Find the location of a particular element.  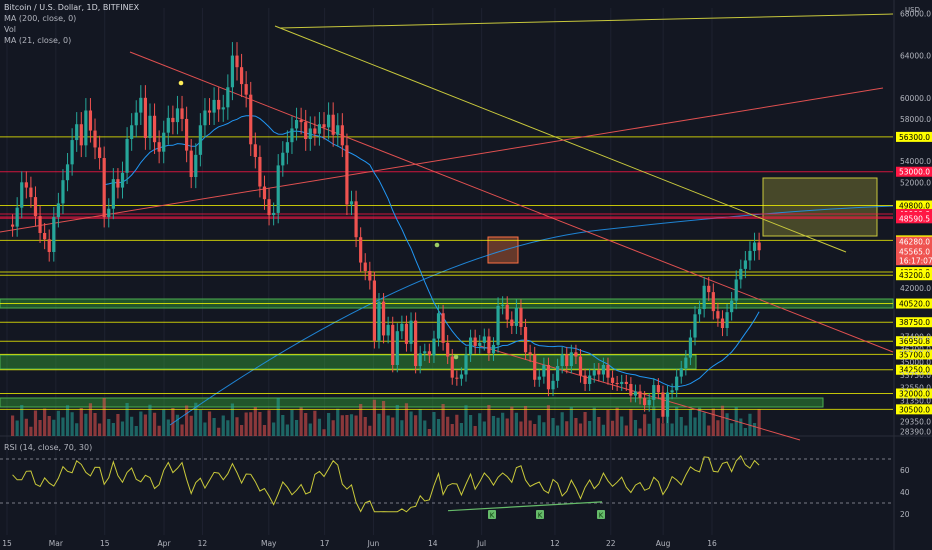

time-tick-label: 15 is located at coordinates (7, 543).